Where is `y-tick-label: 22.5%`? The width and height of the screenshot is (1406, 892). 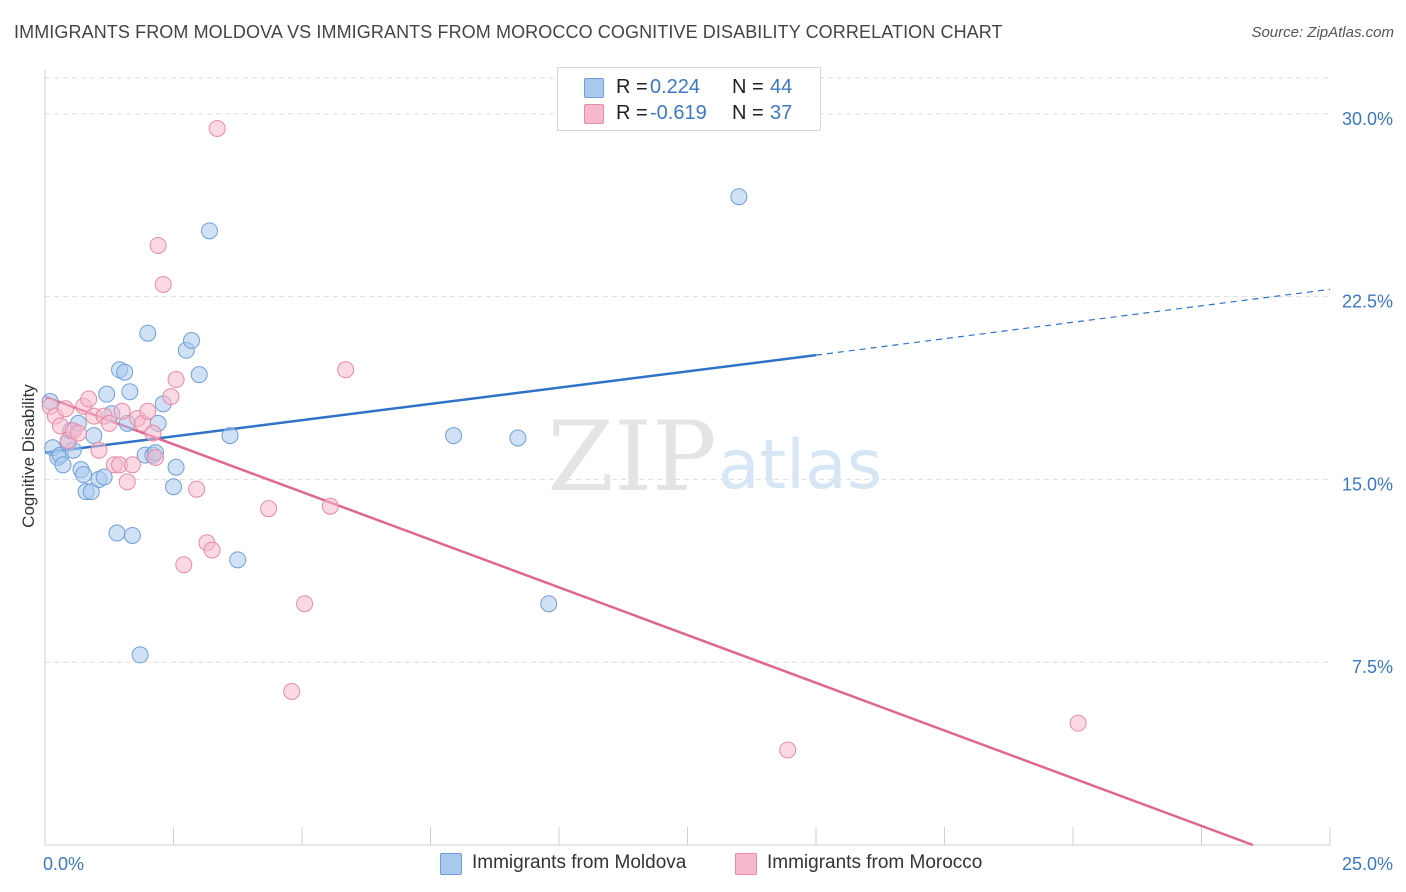
y-tick-label: 22.5% is located at coordinates (1367, 302).